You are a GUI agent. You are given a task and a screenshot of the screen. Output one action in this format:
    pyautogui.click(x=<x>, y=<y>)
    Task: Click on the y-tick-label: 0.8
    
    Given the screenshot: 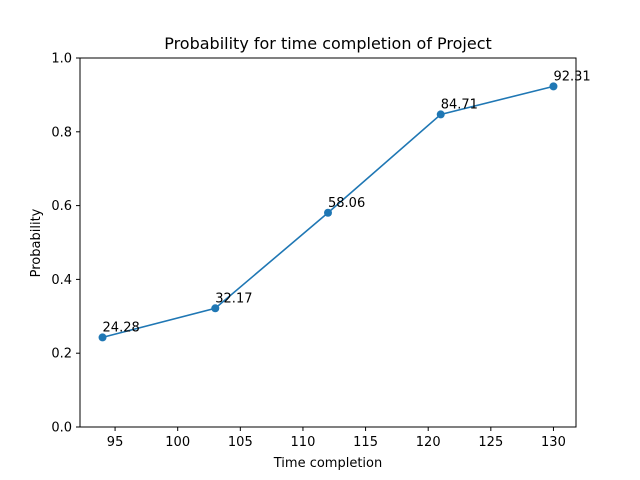 What is the action you would take?
    pyautogui.click(x=61, y=132)
    